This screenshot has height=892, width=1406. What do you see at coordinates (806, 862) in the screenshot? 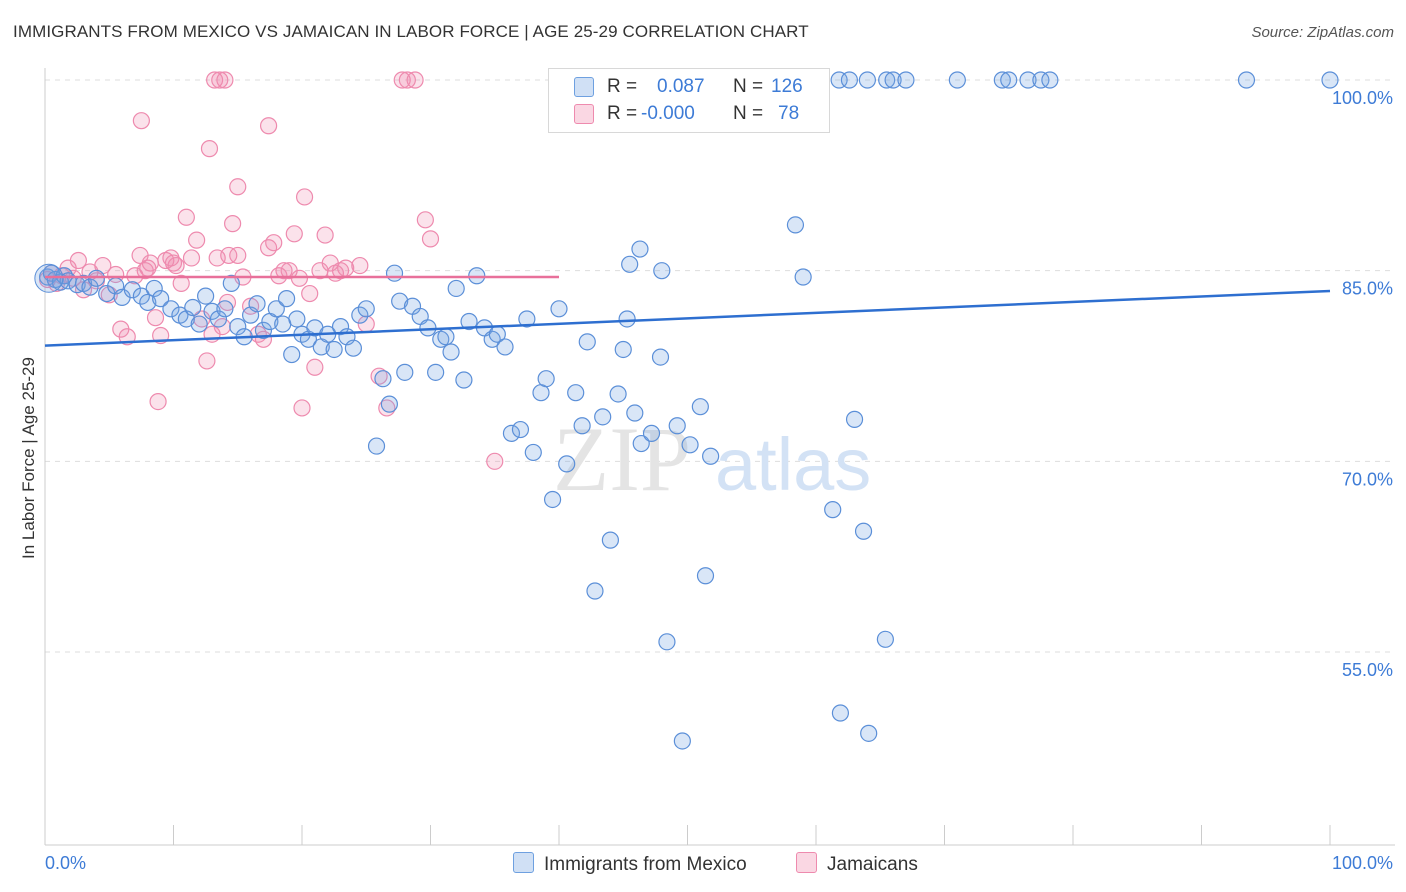
I see `legend-swatch-pink` at bounding box center [806, 862].